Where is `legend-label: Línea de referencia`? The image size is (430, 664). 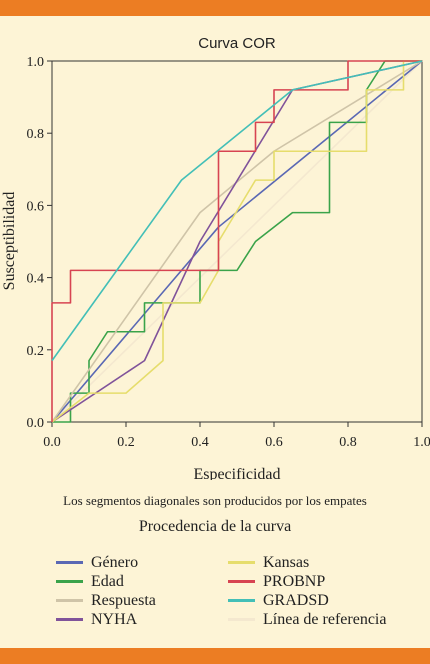
legend-label: Línea de referencia is located at coordinates (325, 619).